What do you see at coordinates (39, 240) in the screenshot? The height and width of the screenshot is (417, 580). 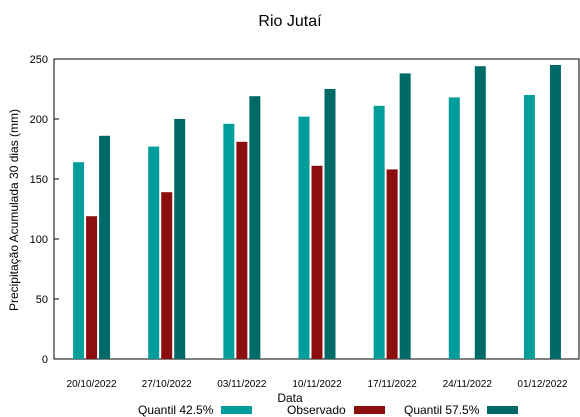 I see `y-tick-label: 100` at bounding box center [39, 240].